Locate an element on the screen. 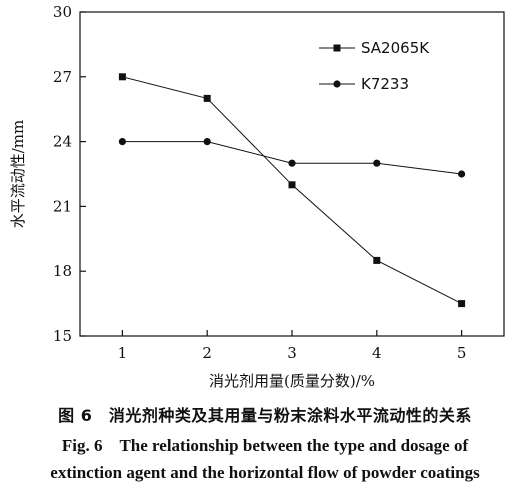 Image resolution: width=530 pixels, height=497 pixels. y-axis-title: 水平流动性/mm is located at coordinates (18, 174).